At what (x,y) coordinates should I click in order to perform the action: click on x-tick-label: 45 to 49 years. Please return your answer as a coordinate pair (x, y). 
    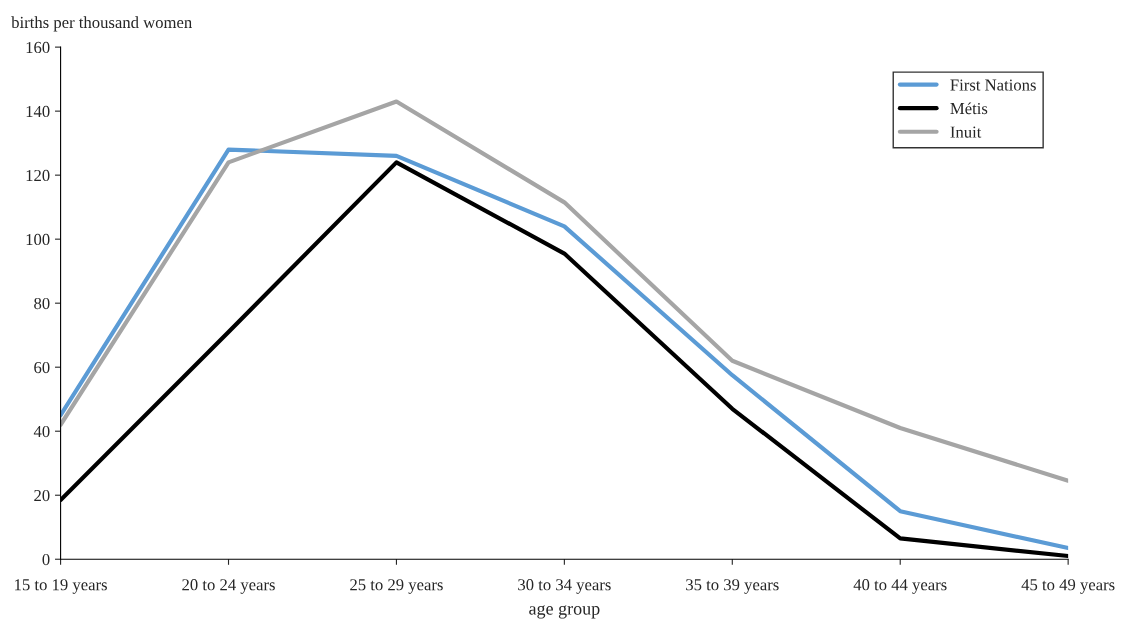
    Looking at the image, I should click on (1068, 586).